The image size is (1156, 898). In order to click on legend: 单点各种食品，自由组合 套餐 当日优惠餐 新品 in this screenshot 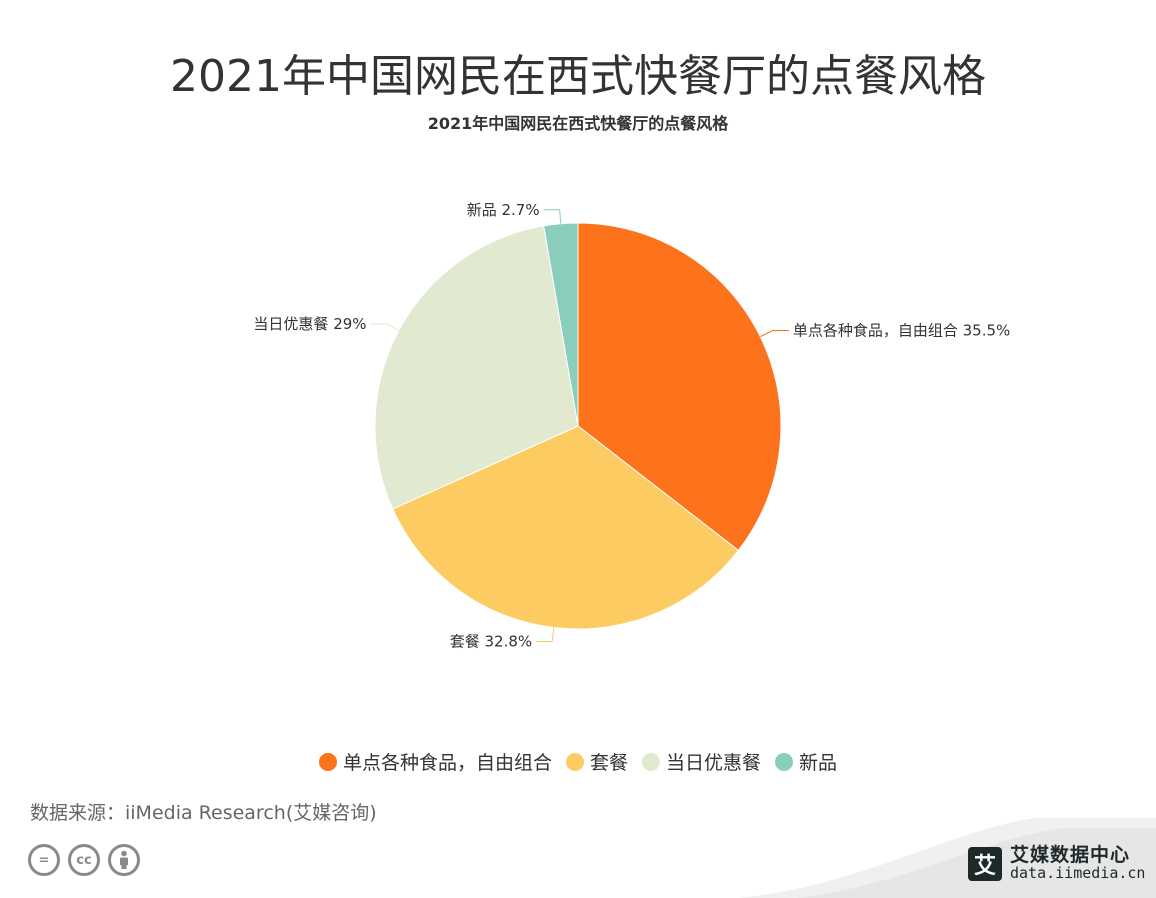, I will do `click(578, 761)`.